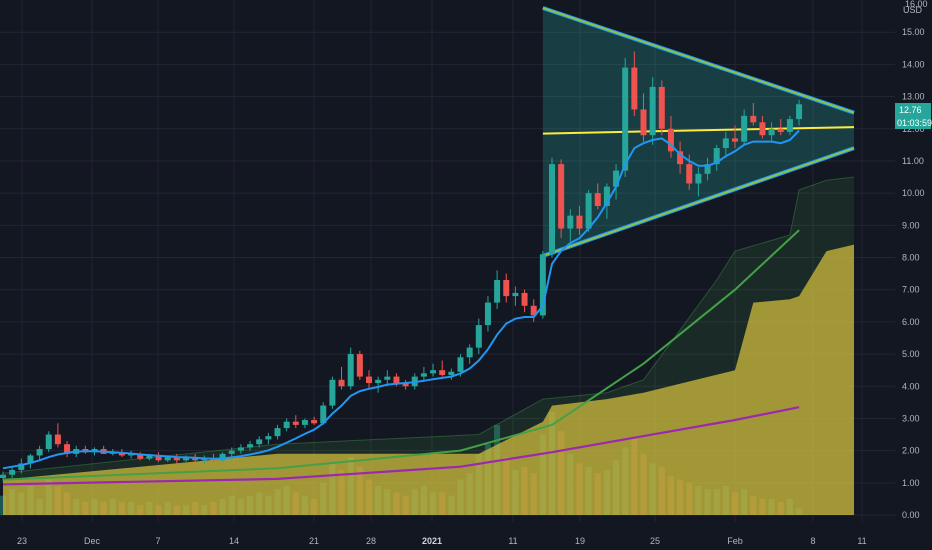 This screenshot has width=932, height=550. What do you see at coordinates (234, 541) in the screenshot?
I see `time-tick-label: 14` at bounding box center [234, 541].